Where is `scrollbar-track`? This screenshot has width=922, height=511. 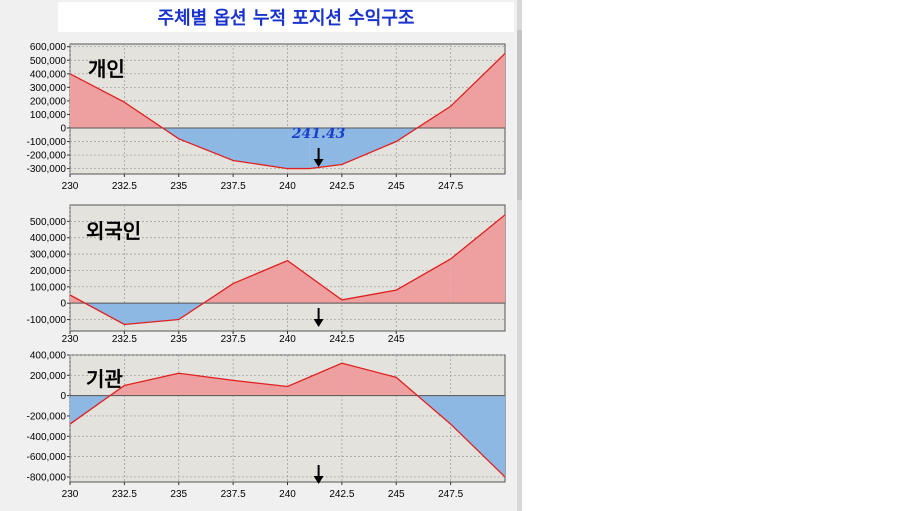 scrollbar-track is located at coordinates (519, 255).